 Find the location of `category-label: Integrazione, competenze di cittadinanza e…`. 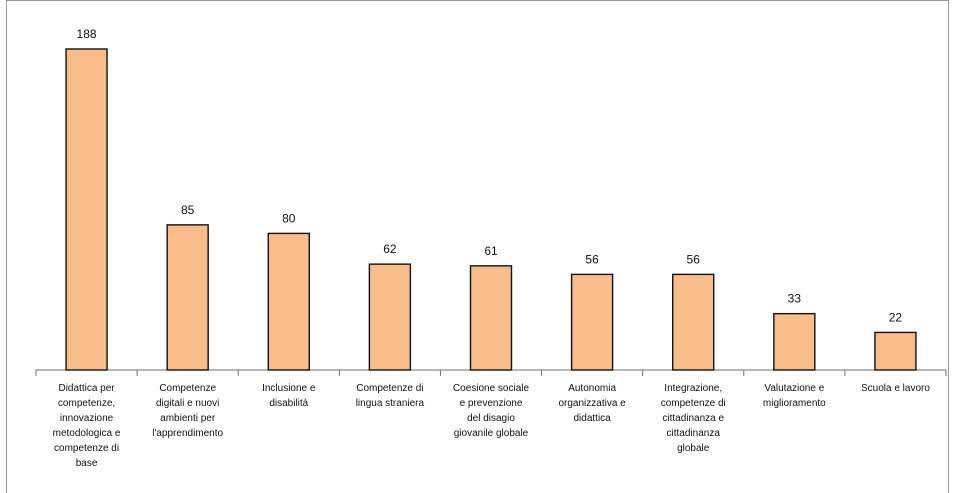

category-label: Integrazione, competenze di cittadinanza e… is located at coordinates (693, 418).